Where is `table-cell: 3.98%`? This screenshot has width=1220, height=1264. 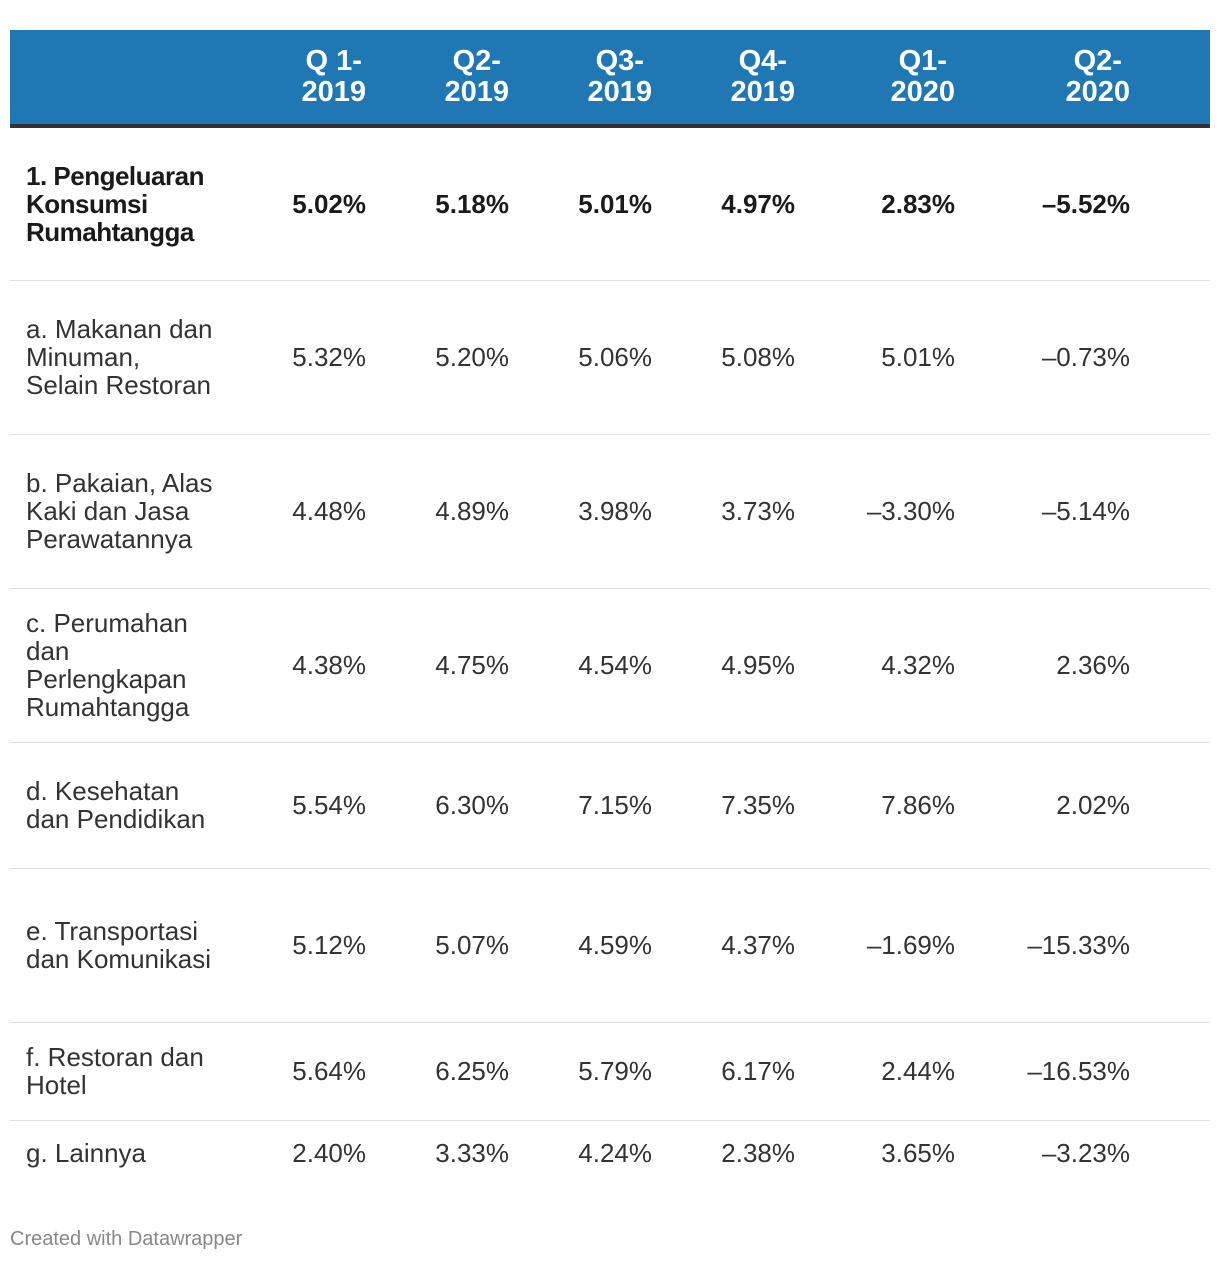
table-cell: 3.98% is located at coordinates (580, 511).